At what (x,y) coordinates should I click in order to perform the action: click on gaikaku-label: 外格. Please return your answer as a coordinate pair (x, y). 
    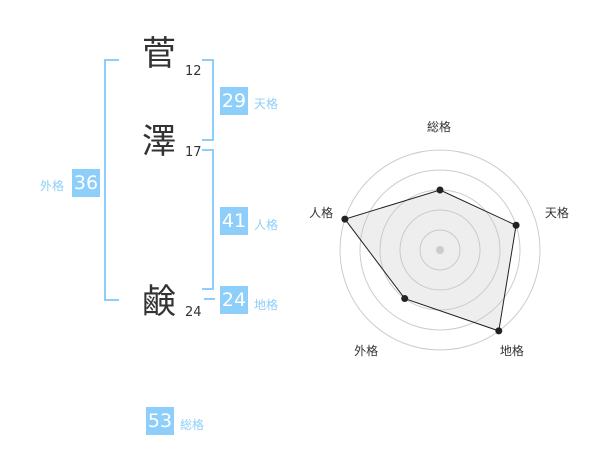
    Looking at the image, I should click on (52, 186).